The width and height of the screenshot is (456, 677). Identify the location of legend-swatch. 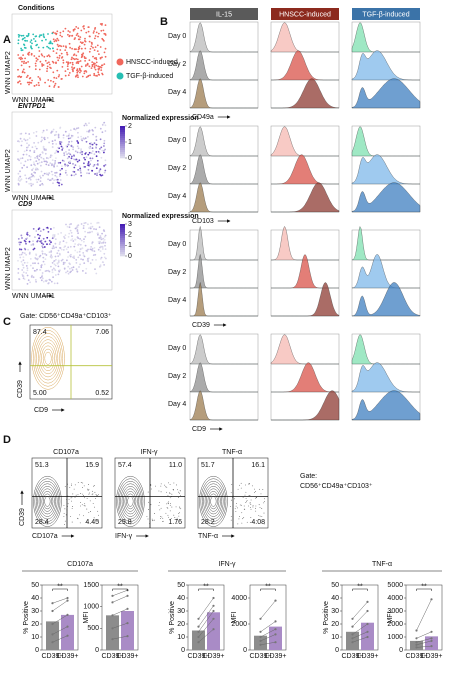
(120, 76).